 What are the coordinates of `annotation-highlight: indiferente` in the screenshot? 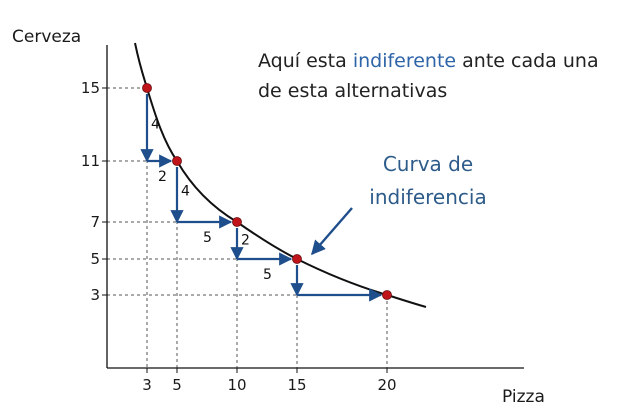 It's located at (404, 61).